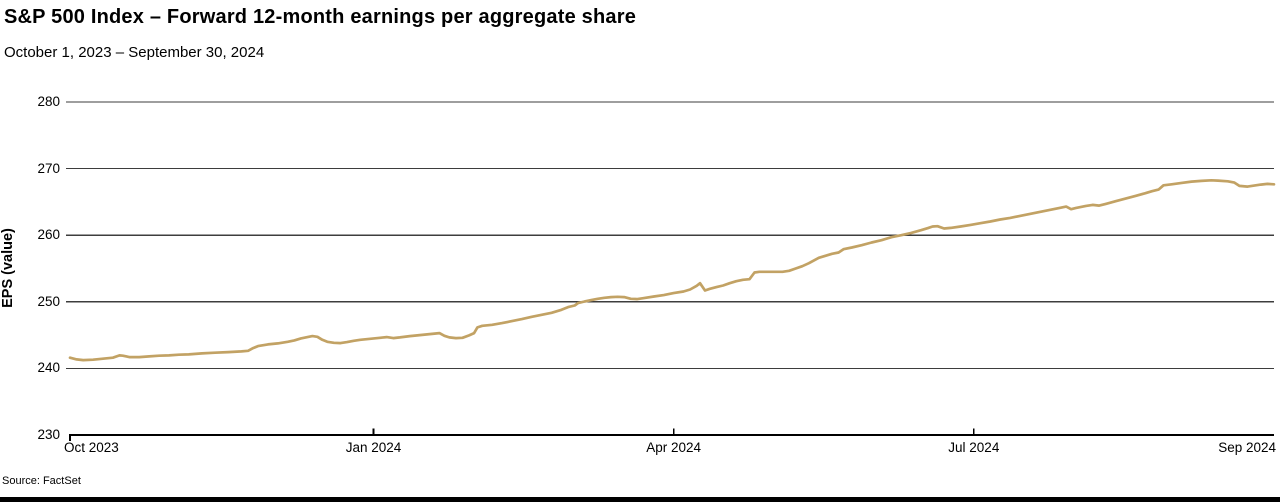 The height and width of the screenshot is (502, 1280). I want to click on chart-subtitle: October 1, 2023 – September 30, 2024, so click(134, 52).